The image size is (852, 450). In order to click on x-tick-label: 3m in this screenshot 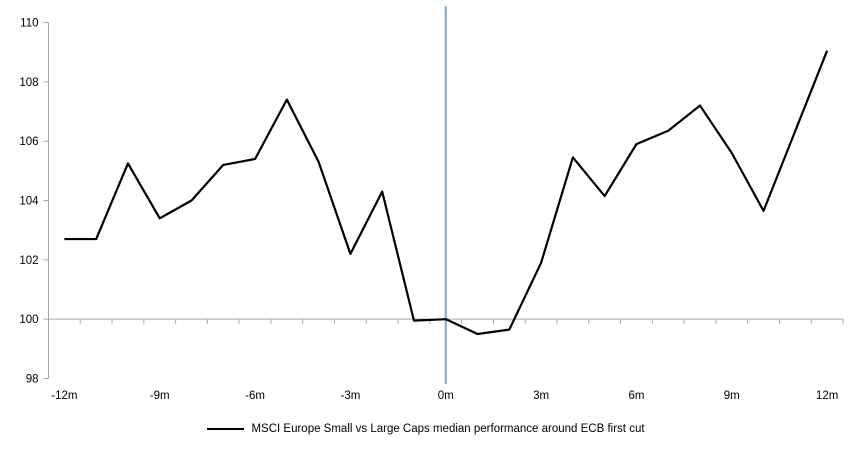, I will do `click(541, 396)`.